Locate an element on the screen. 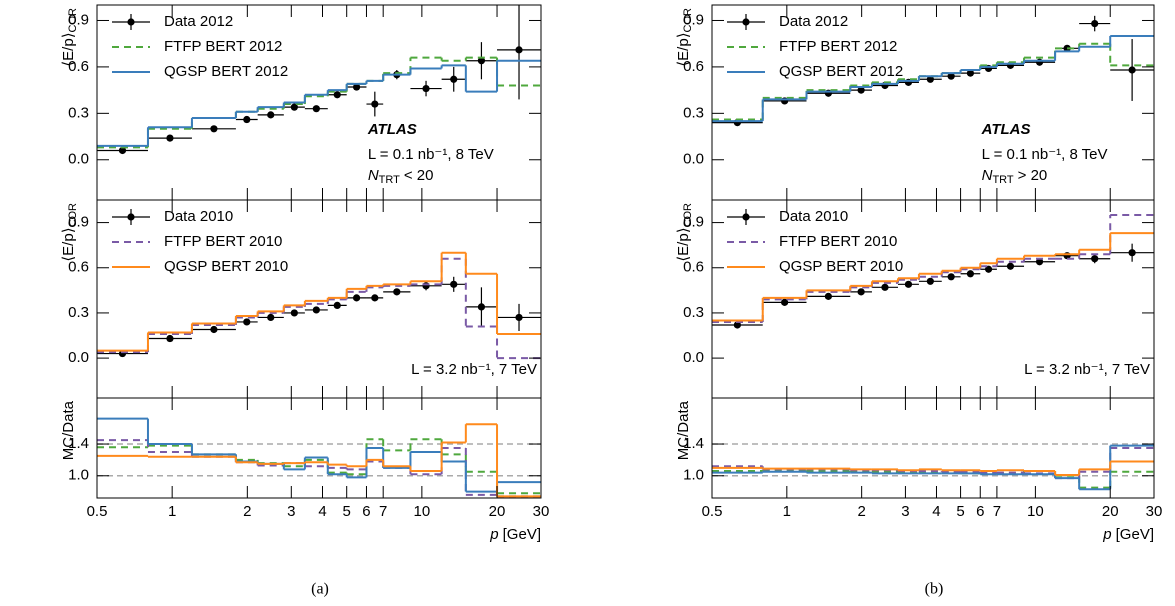 Image resolution: width=1175 pixels, height=606 pixels. y-tick-label: 1.0 is located at coordinates (693, 475).